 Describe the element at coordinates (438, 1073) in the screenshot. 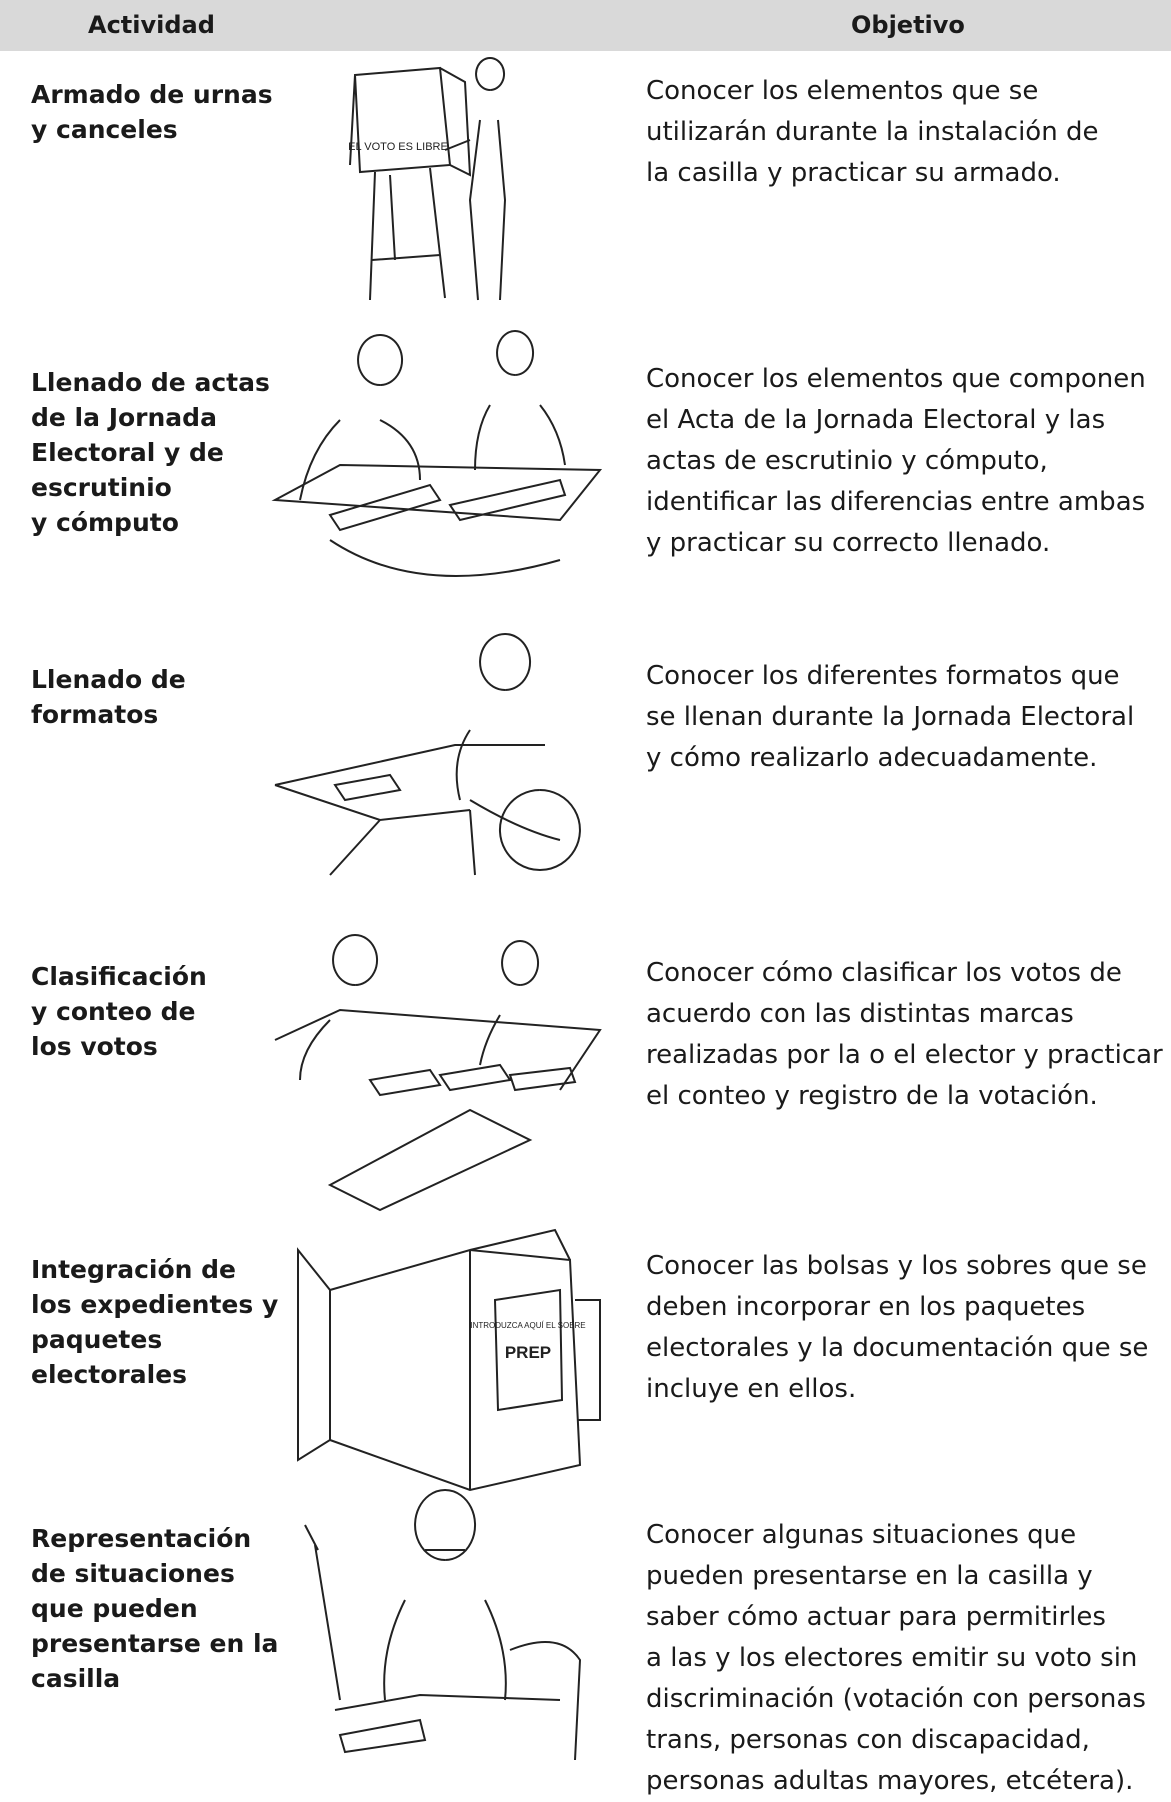

I see `count-illustration` at that location.